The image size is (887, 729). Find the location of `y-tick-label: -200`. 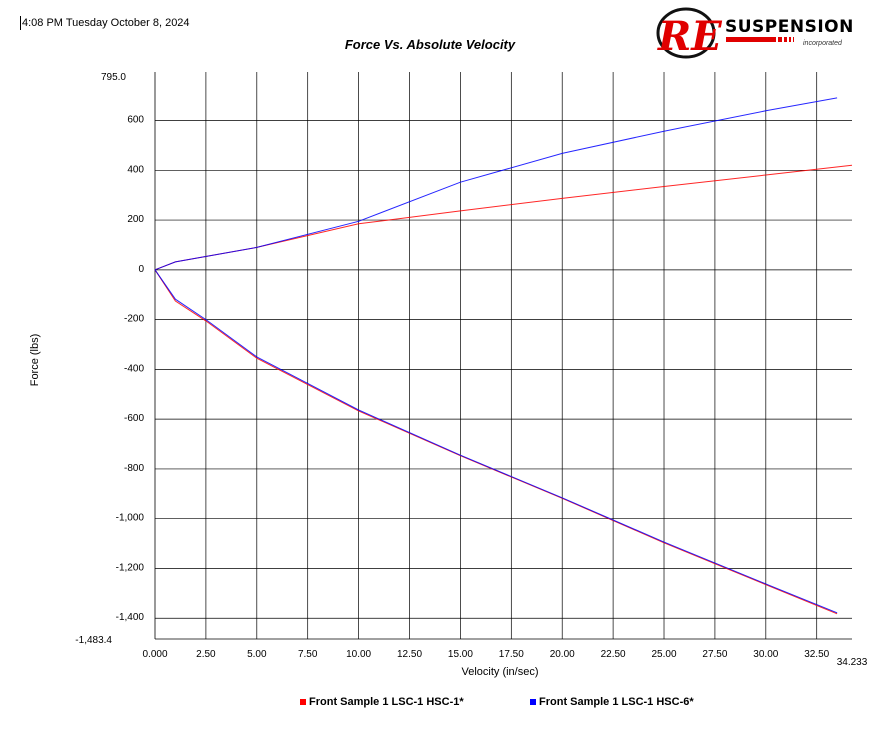

y-tick-label: -200 is located at coordinates (134, 319).